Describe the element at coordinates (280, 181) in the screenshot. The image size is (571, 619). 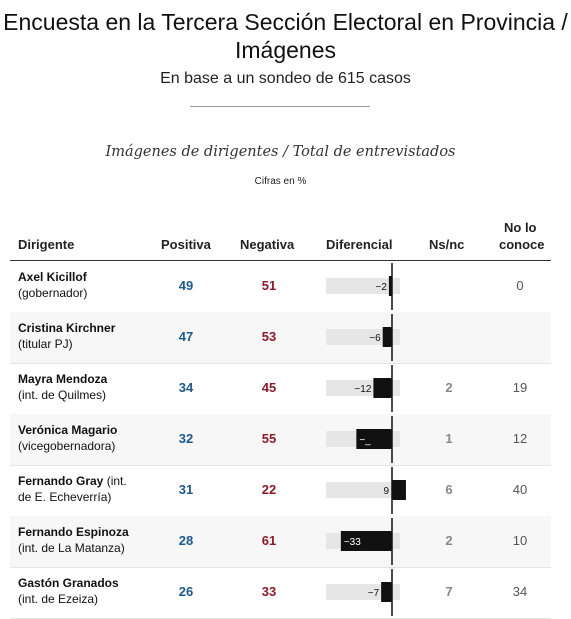
I see `units-note: Cifras en %` at that location.